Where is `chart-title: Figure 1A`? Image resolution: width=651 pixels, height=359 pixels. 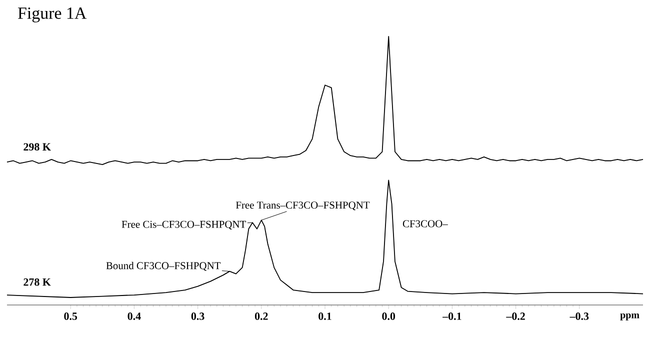
chart-title: Figure 1A is located at coordinates (52, 15).